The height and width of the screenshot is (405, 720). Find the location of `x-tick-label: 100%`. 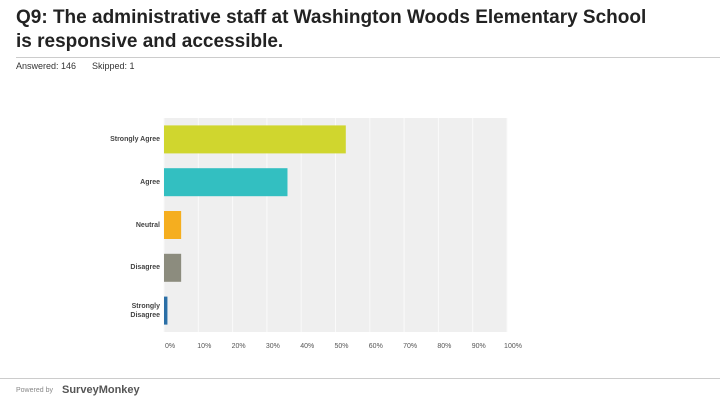

x-tick-label: 100% is located at coordinates (513, 346).